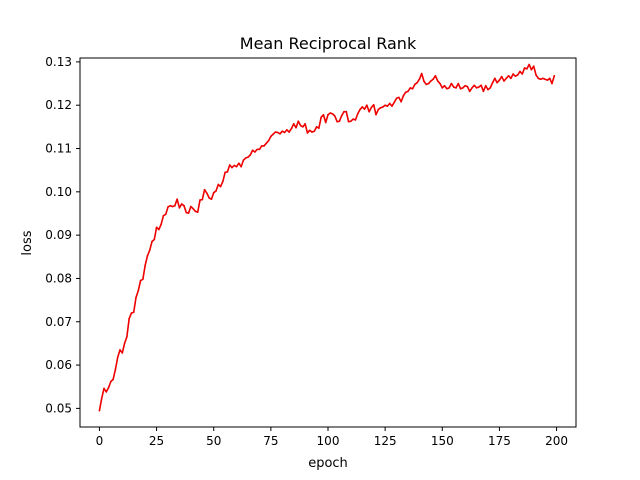  I want to click on x-axis-label: epoch, so click(328, 463).